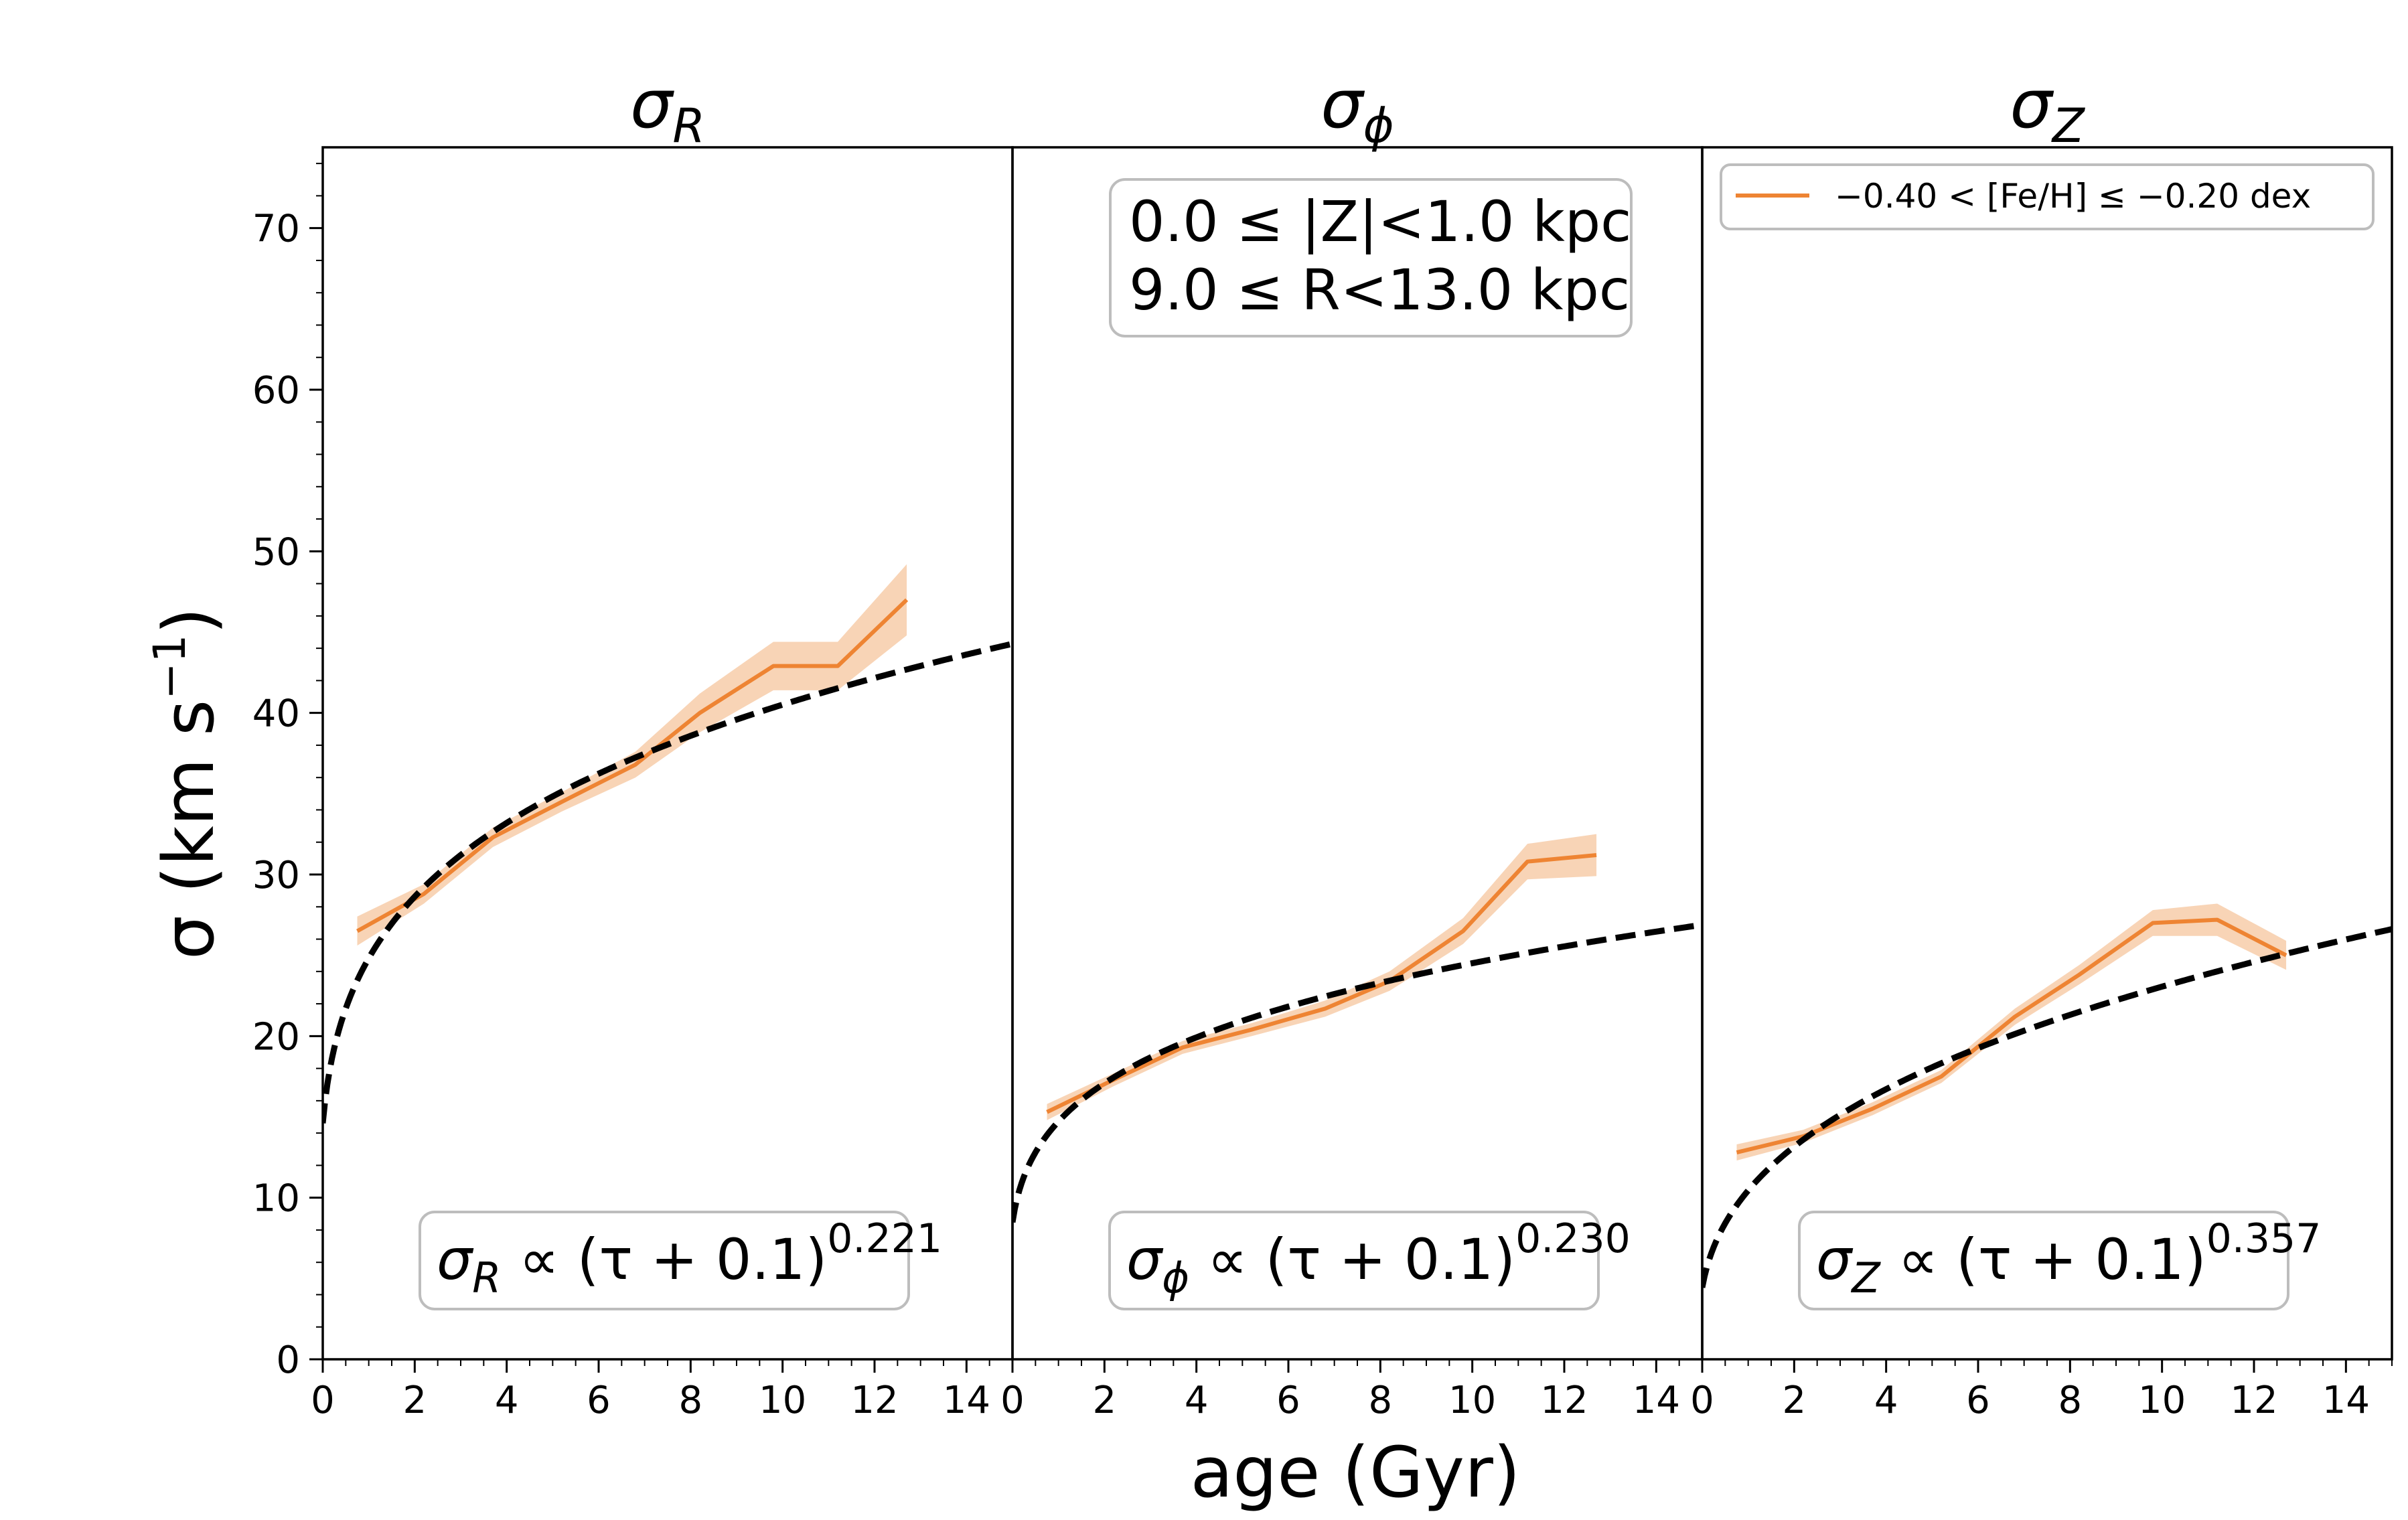  I want to click on panel-title-z: σZ, so click(2047, 109).